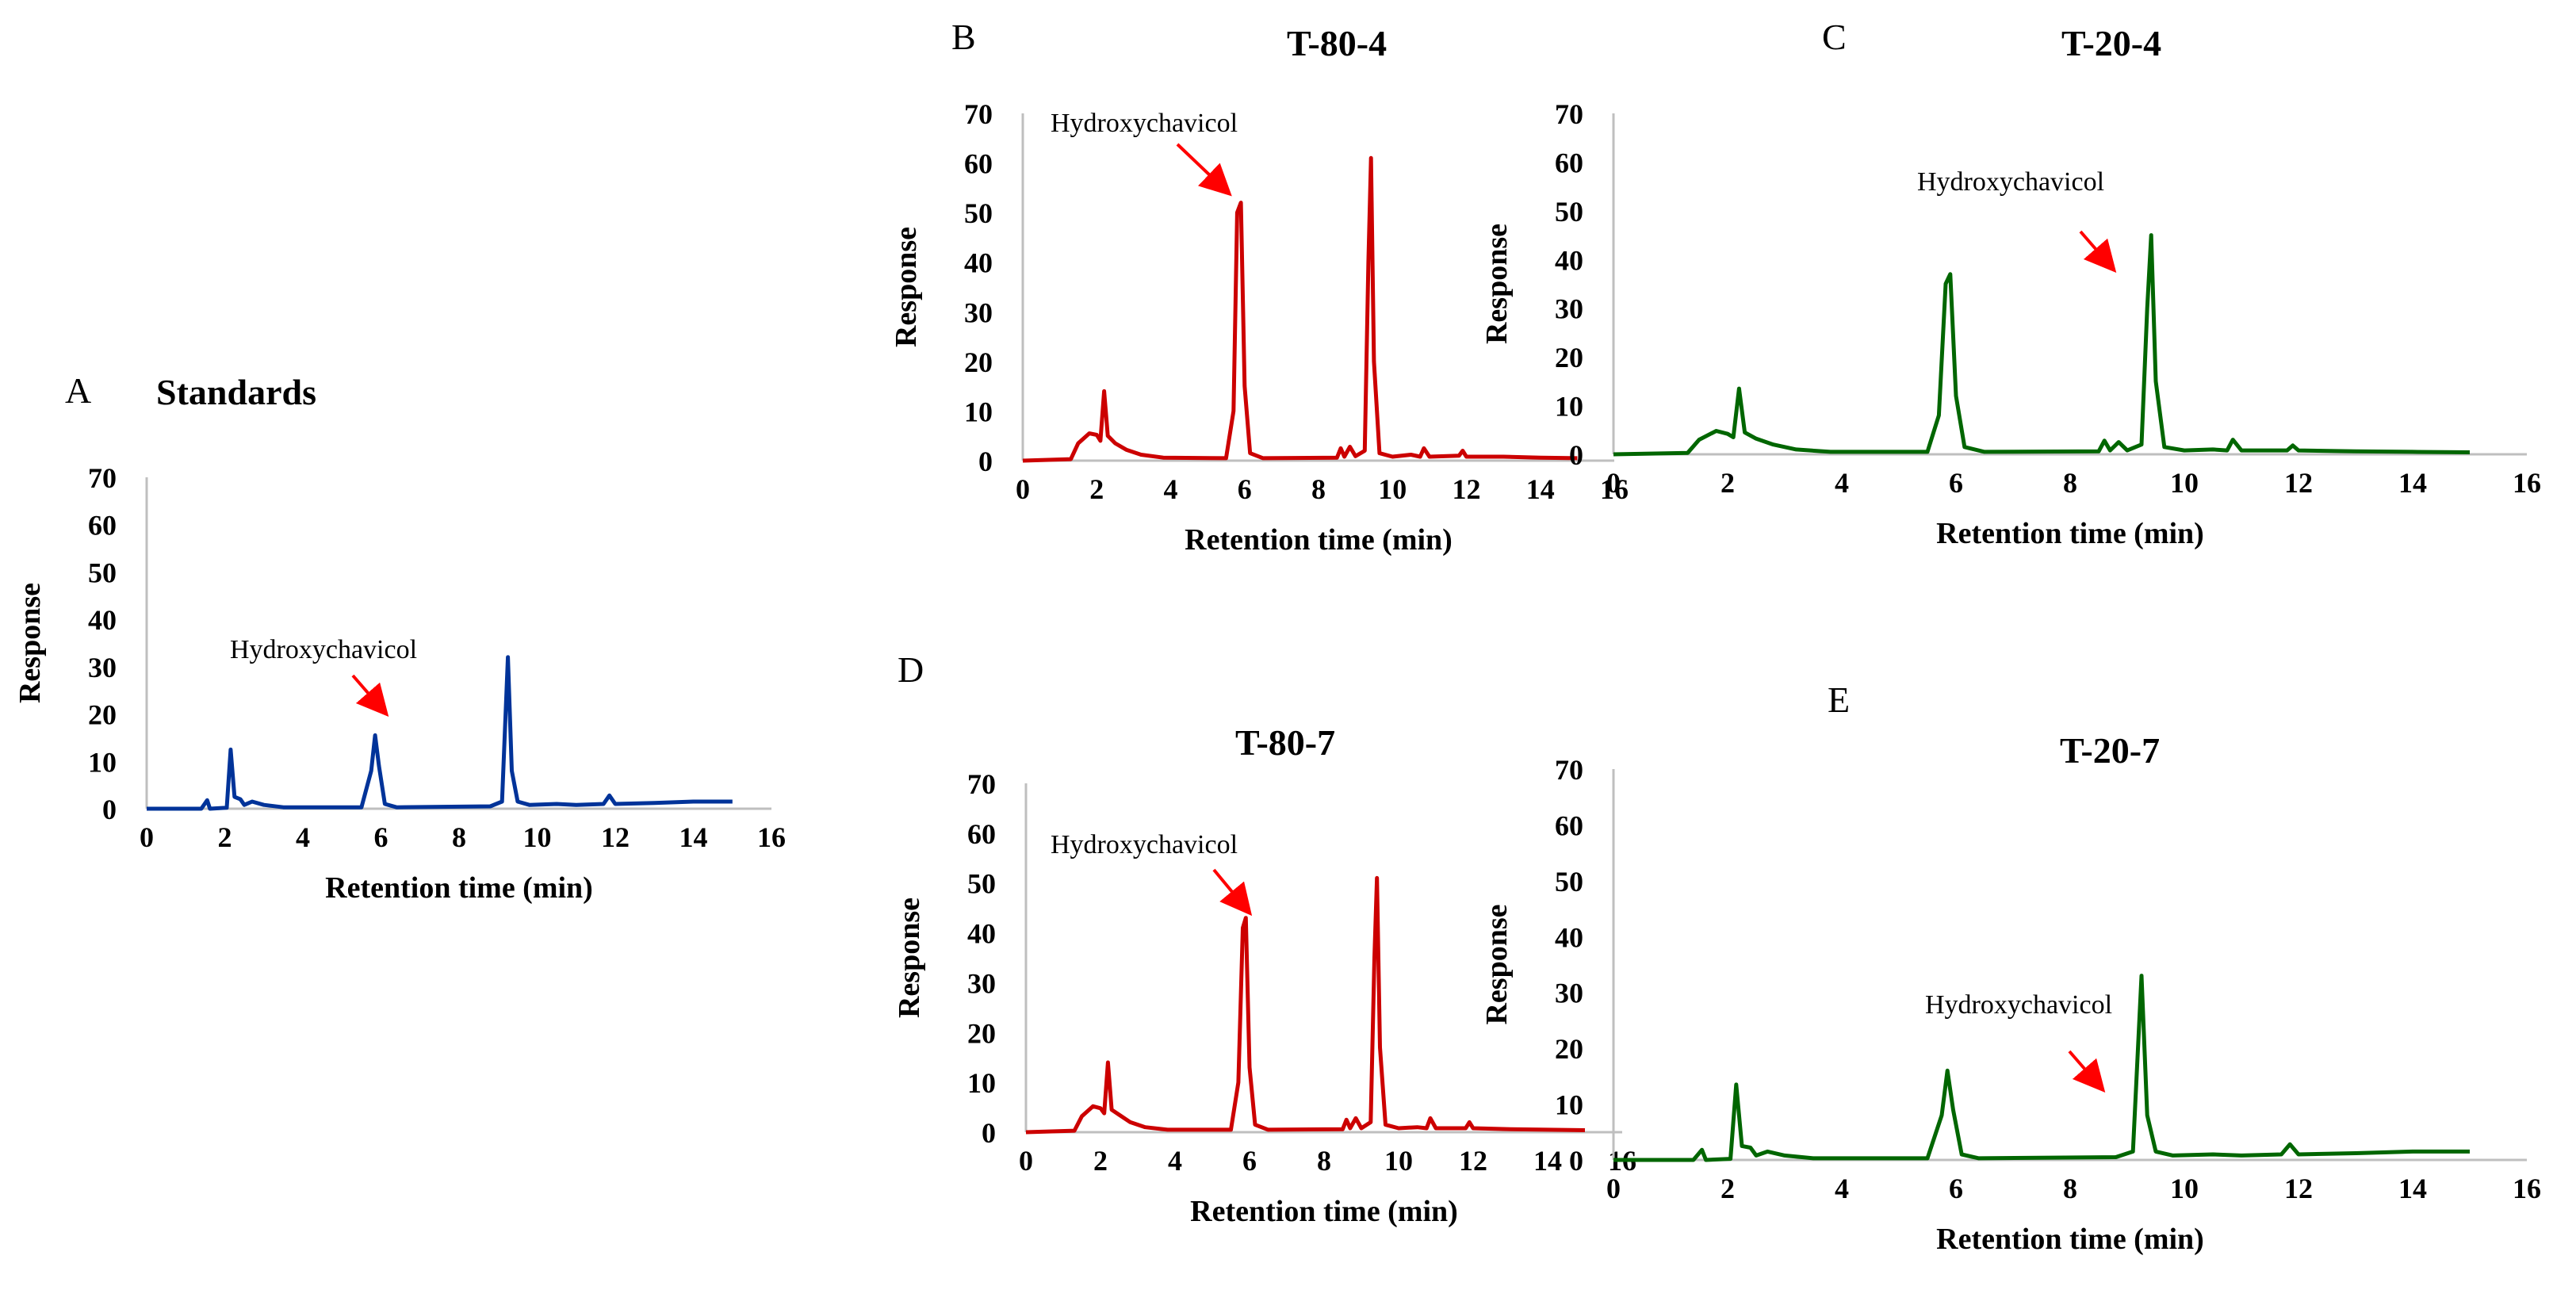  Describe the element at coordinates (2110, 750) in the screenshot. I see `panel-title: T-20-7` at that location.